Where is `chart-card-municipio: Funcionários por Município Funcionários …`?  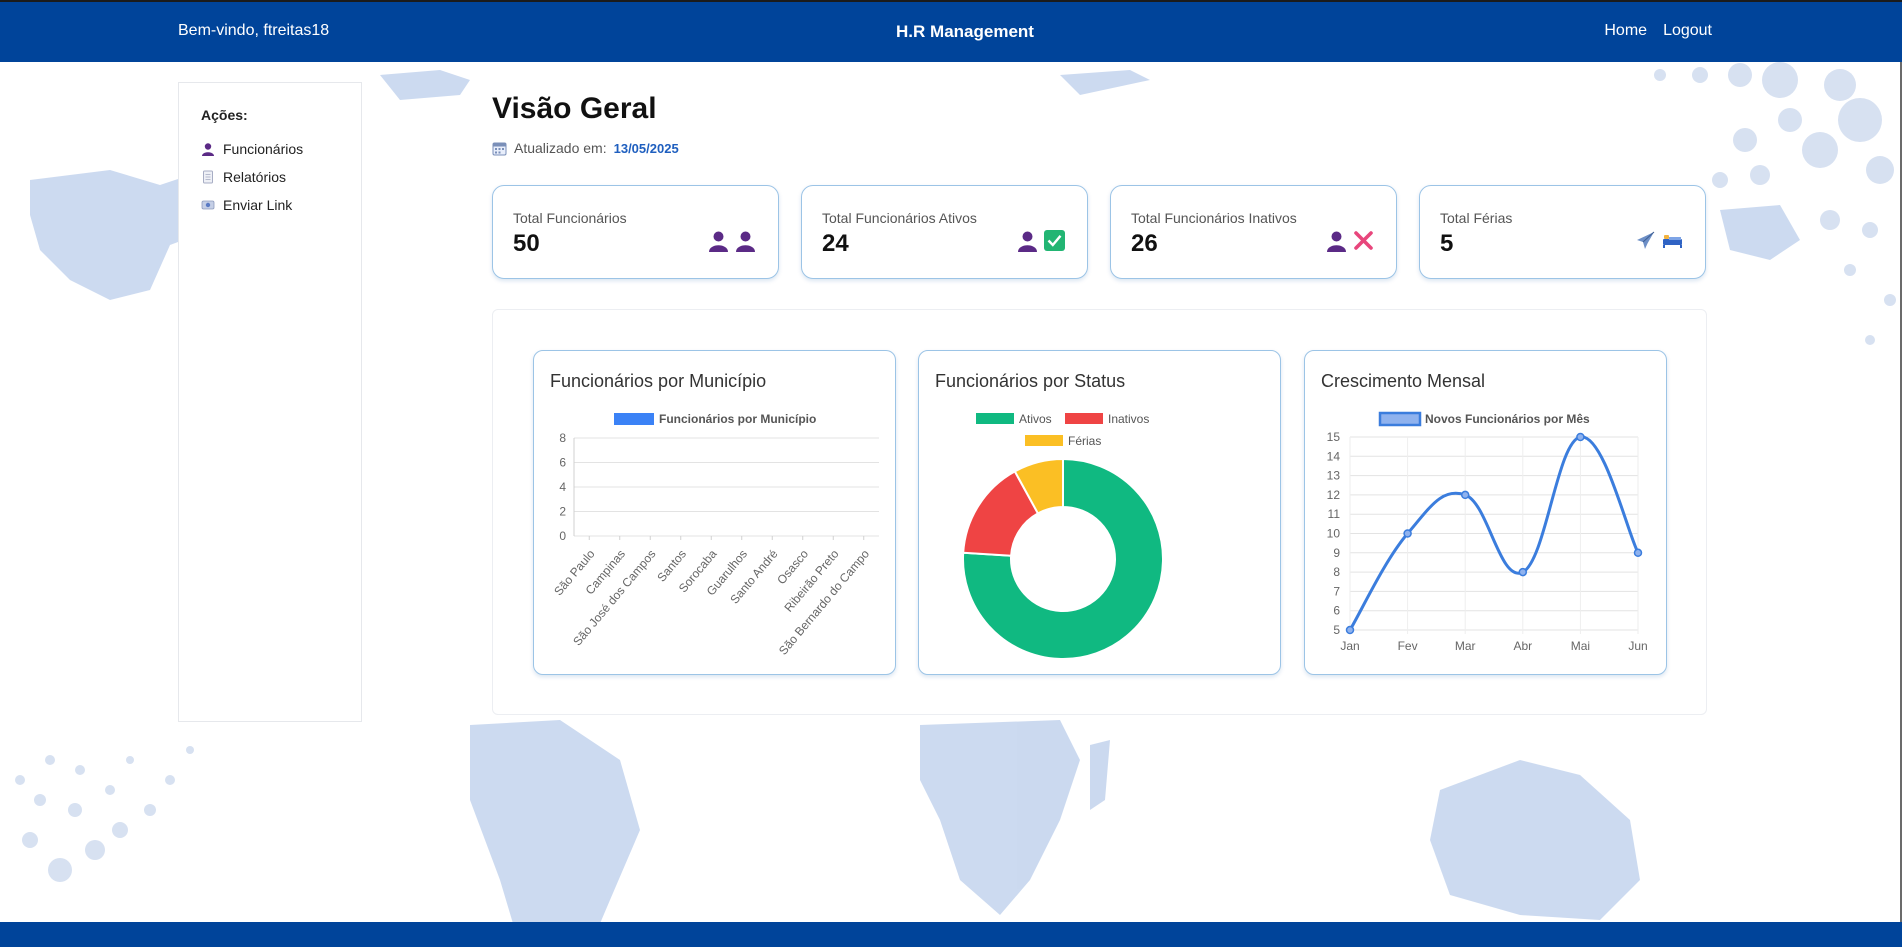
chart-card-municipio: Funcionários por Município Funcionários … is located at coordinates (714, 512).